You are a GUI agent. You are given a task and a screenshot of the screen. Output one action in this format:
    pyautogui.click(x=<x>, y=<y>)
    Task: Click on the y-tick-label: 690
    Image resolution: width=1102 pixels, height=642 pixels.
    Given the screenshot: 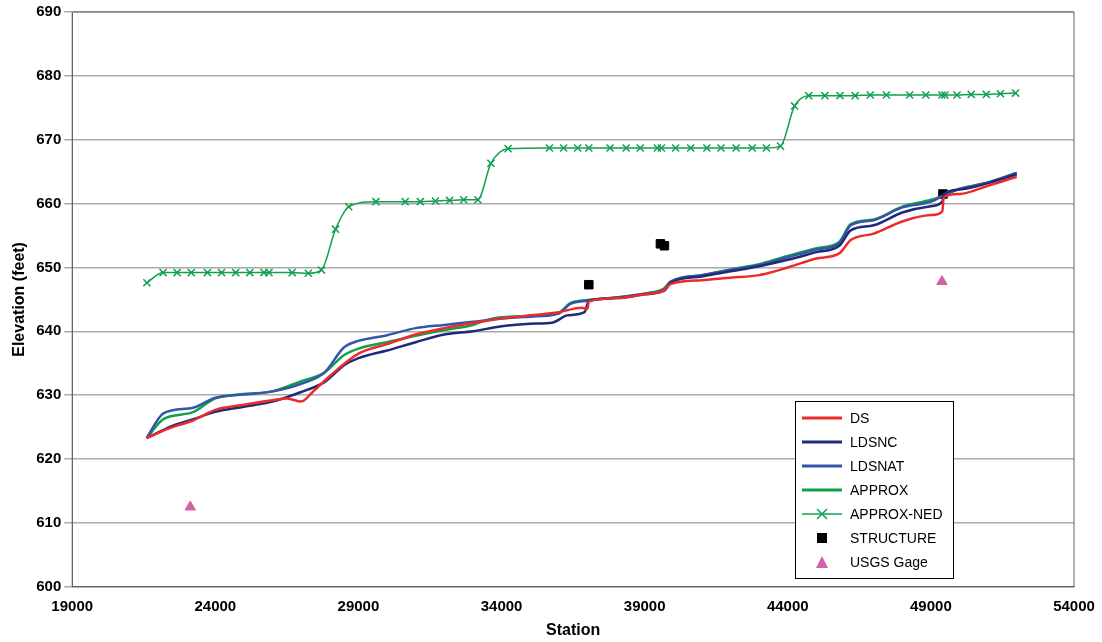 What is the action you would take?
    pyautogui.click(x=49, y=11)
    